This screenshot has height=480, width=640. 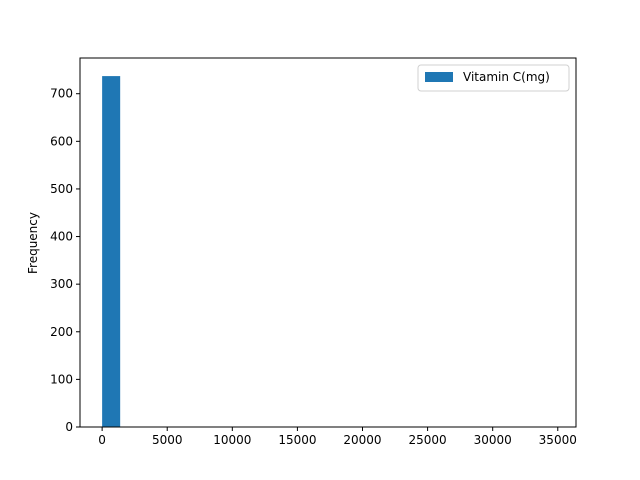 I want to click on legend-swatch, so click(x=439, y=77).